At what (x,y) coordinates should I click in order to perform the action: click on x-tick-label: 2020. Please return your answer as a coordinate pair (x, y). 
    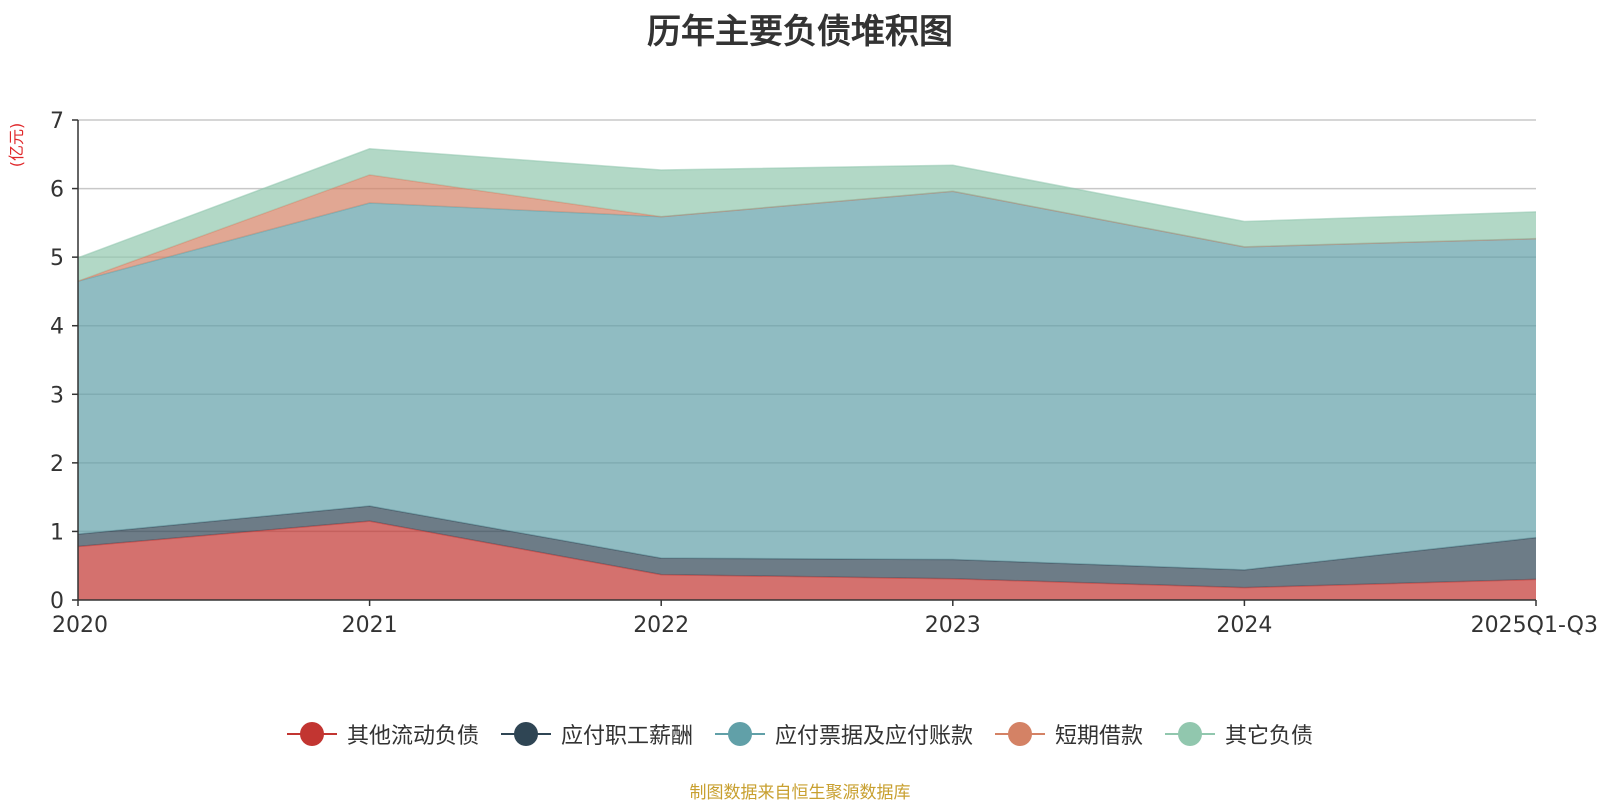
    Looking at the image, I should click on (80, 625).